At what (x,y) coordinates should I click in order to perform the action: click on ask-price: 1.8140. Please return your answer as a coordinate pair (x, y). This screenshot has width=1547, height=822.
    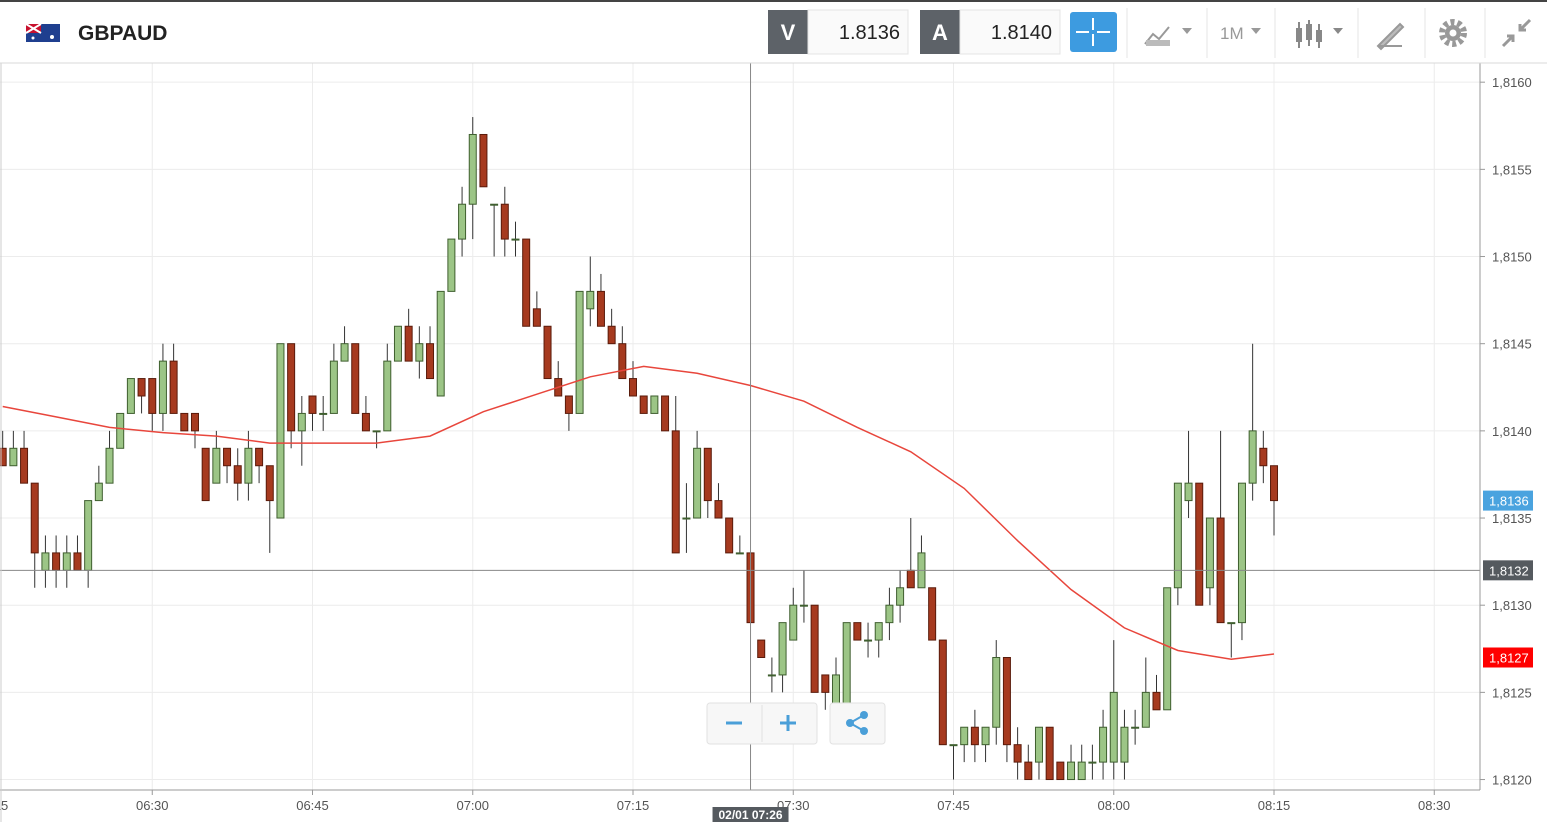
    Looking at the image, I should click on (1021, 33).